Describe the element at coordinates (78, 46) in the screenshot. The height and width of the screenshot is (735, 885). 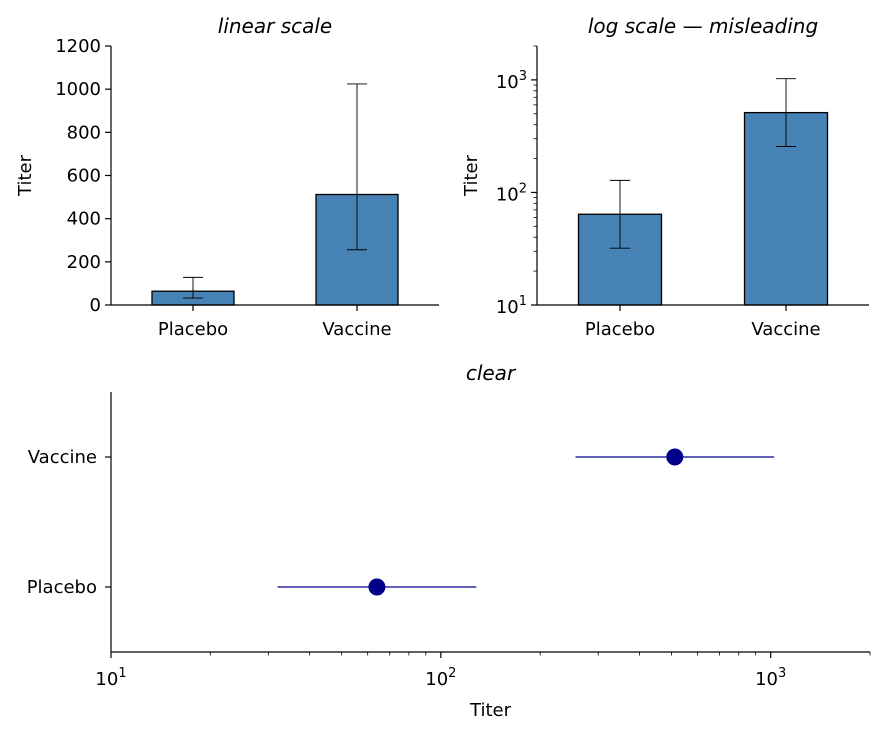
I see `y-tick-label: 1200` at that location.